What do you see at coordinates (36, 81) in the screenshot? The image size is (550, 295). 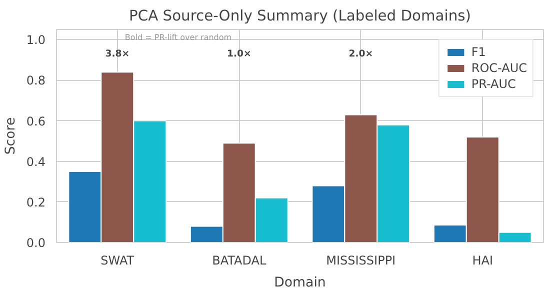 I see `y-tick-label: 0.8` at bounding box center [36, 81].